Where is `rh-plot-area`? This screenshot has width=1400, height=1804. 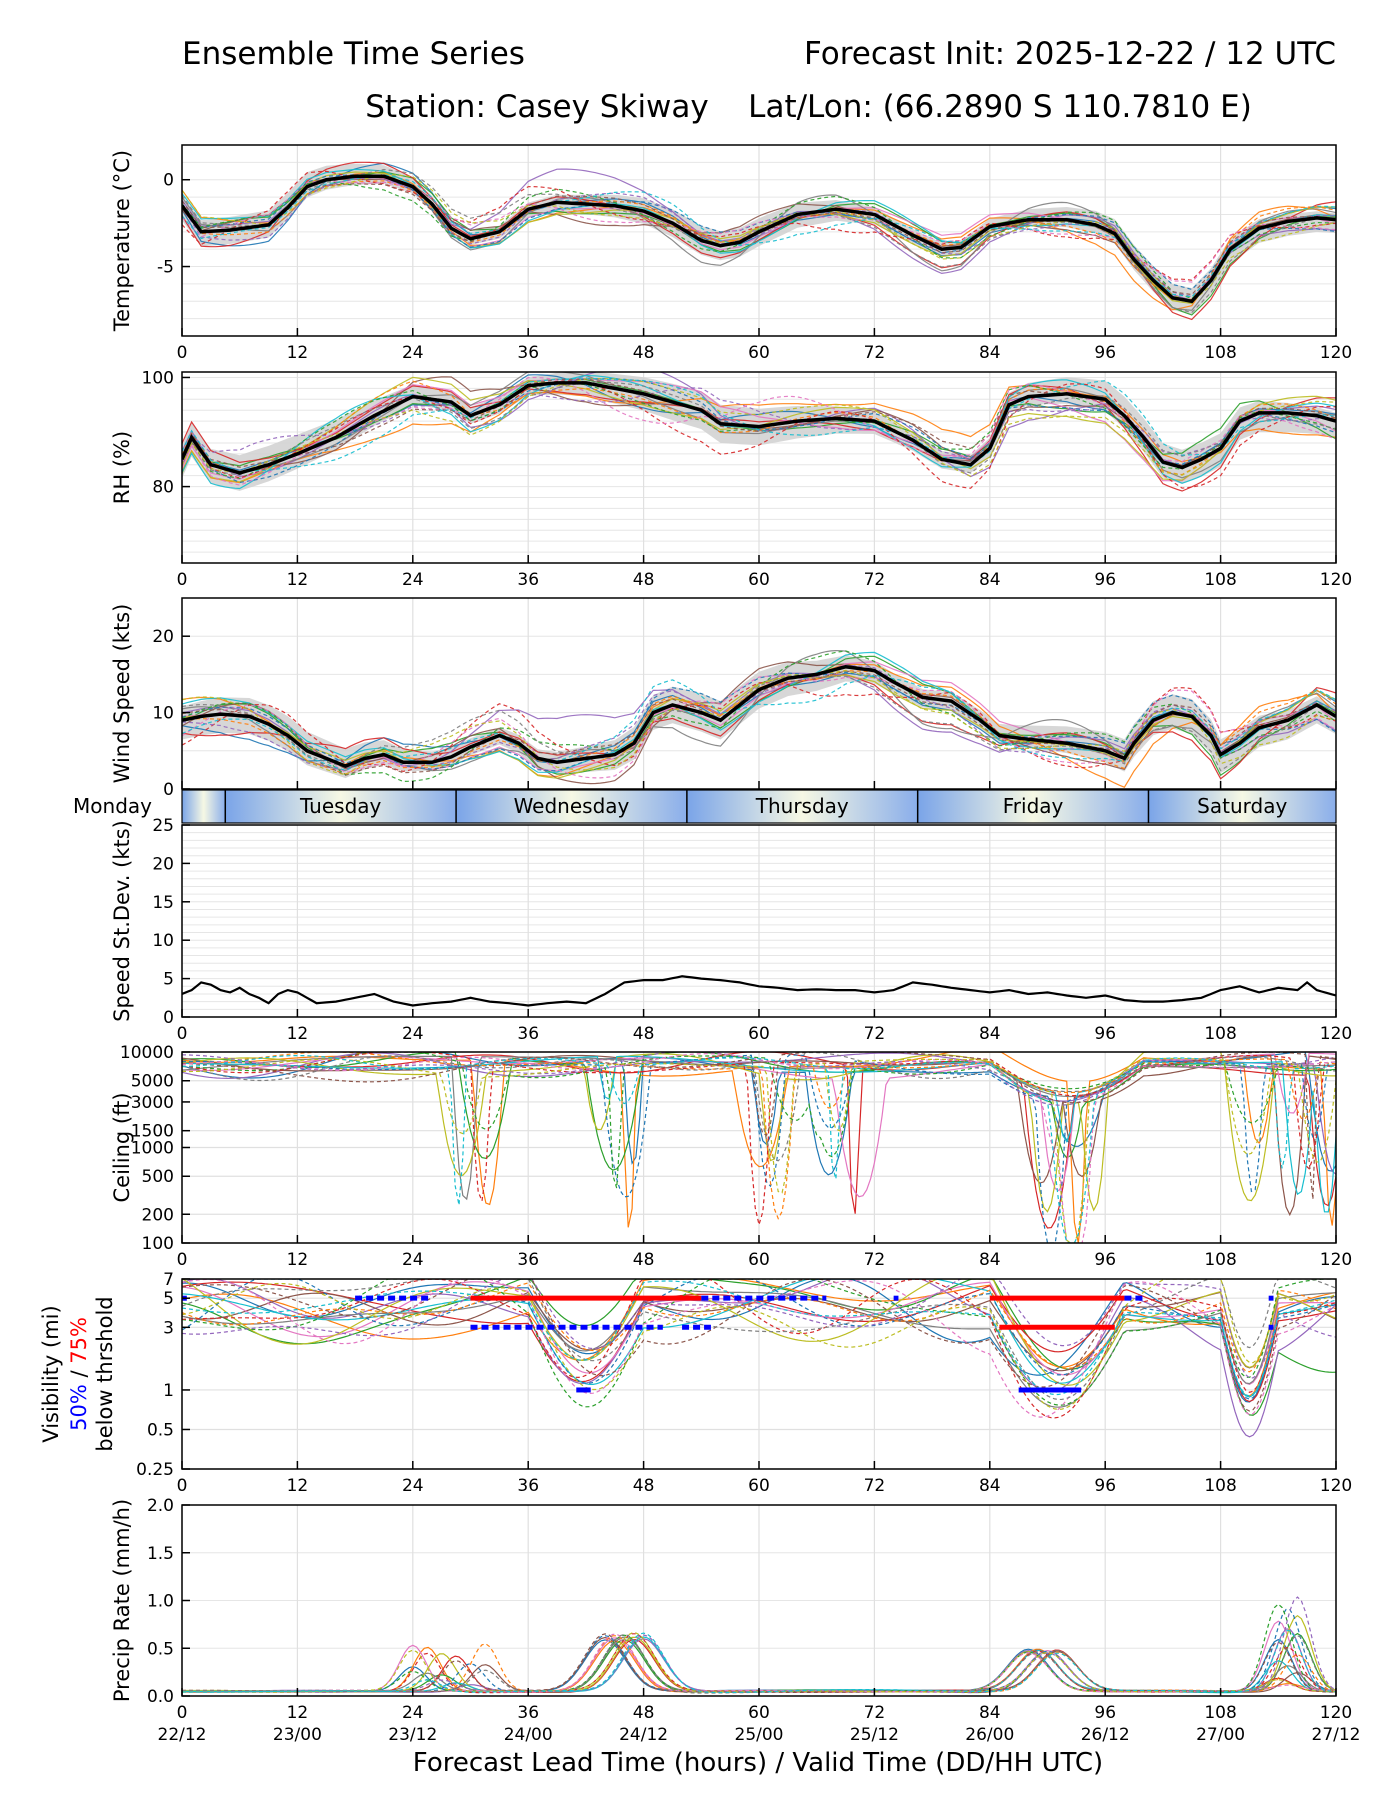 rh-plot-area is located at coordinates (759, 432).